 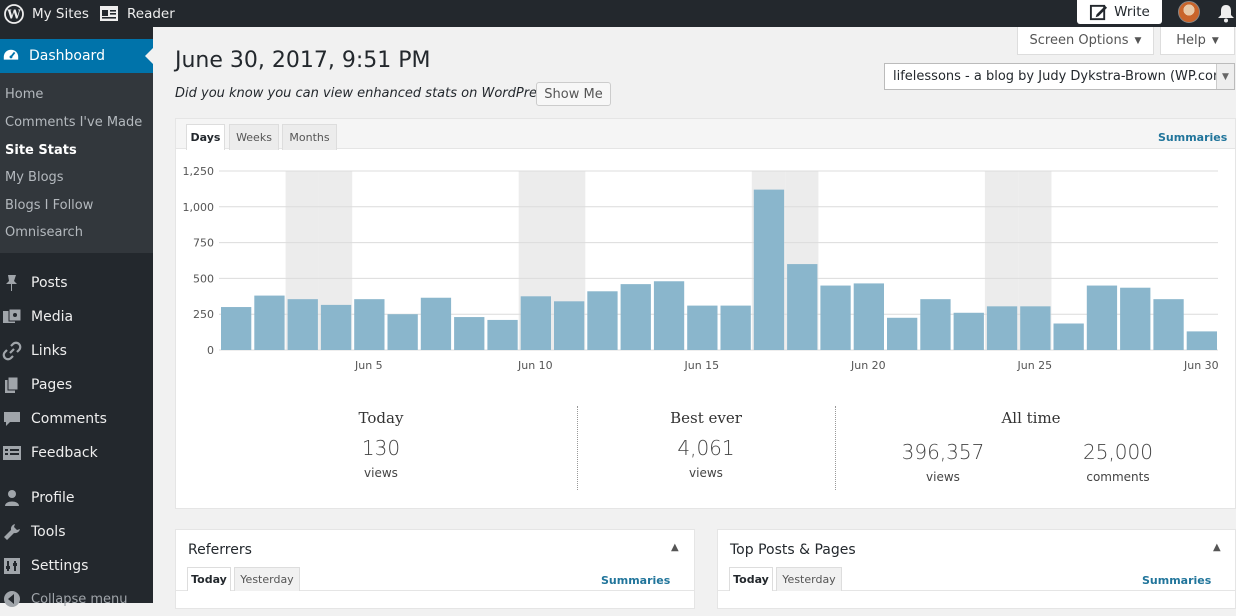 I want to click on x-tick-label: Jun 15, so click(x=702, y=365).